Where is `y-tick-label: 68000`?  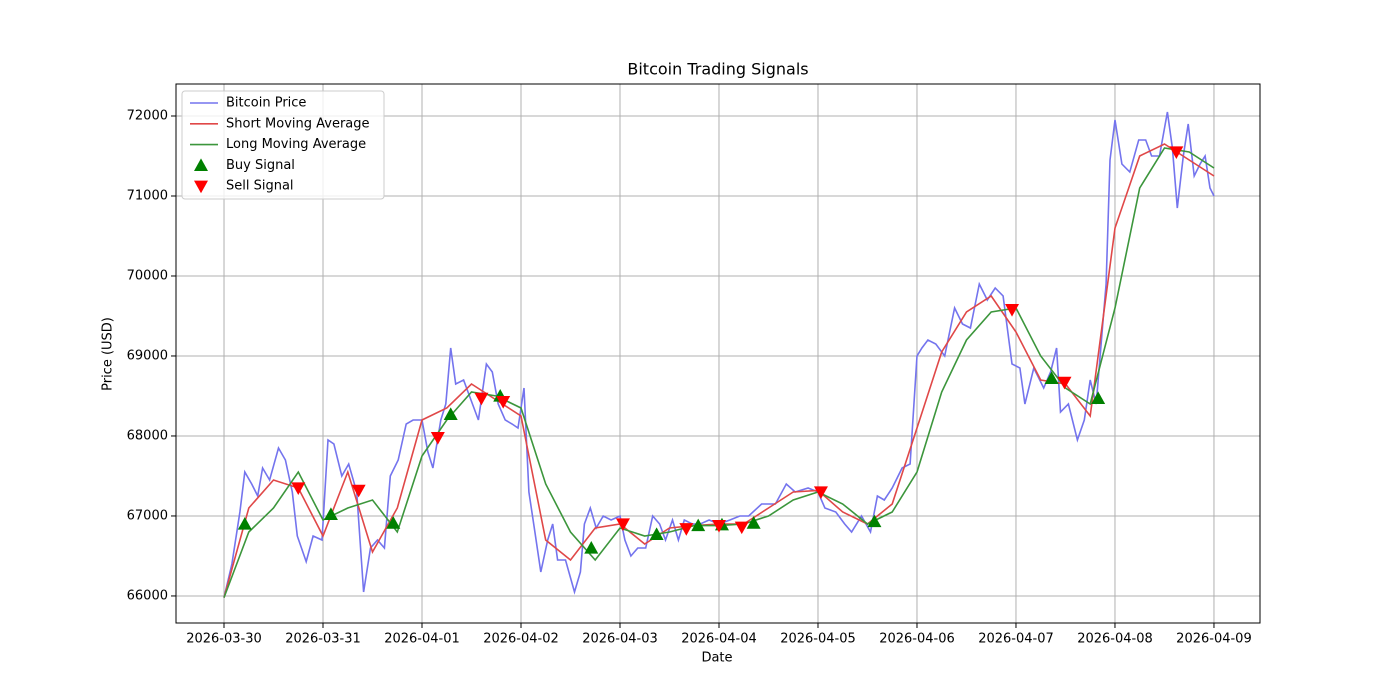
y-tick-label: 68000 is located at coordinates (147, 435).